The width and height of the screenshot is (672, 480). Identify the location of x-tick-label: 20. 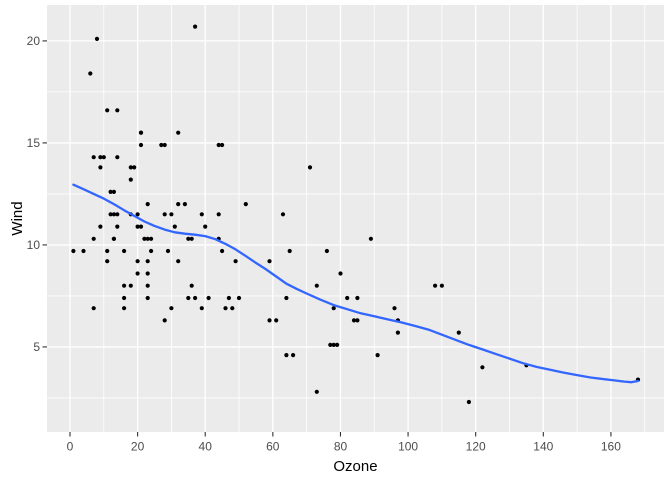
(138, 447).